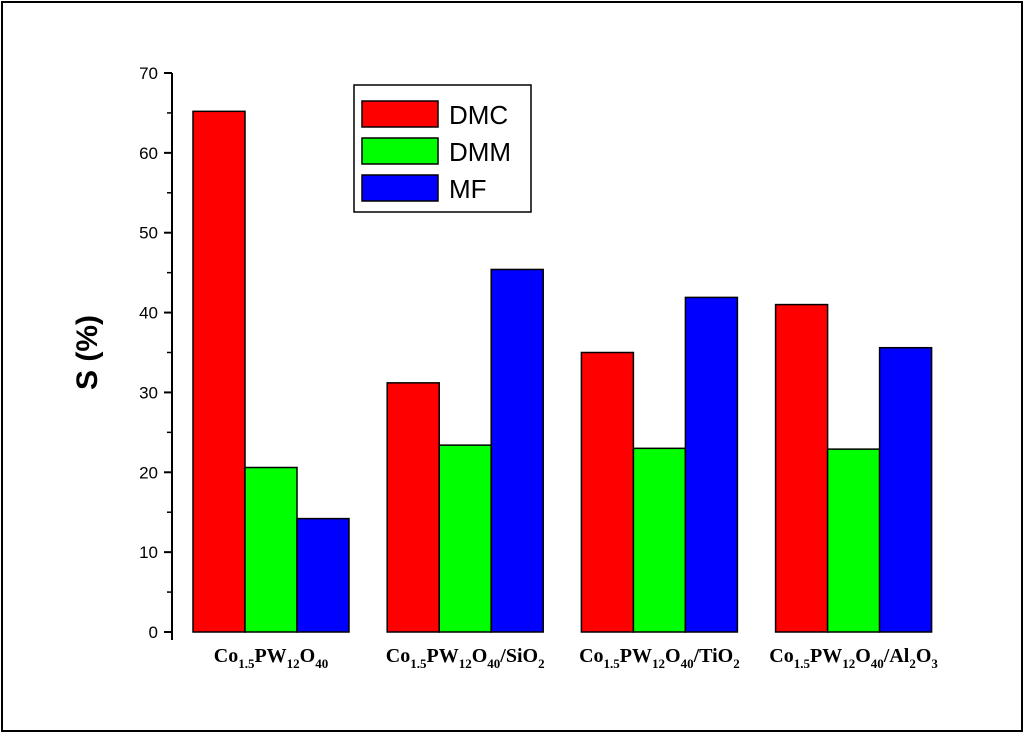 The width and height of the screenshot is (1024, 733). What do you see at coordinates (400, 114) in the screenshot?
I see `legend-swatch-dmc` at bounding box center [400, 114].